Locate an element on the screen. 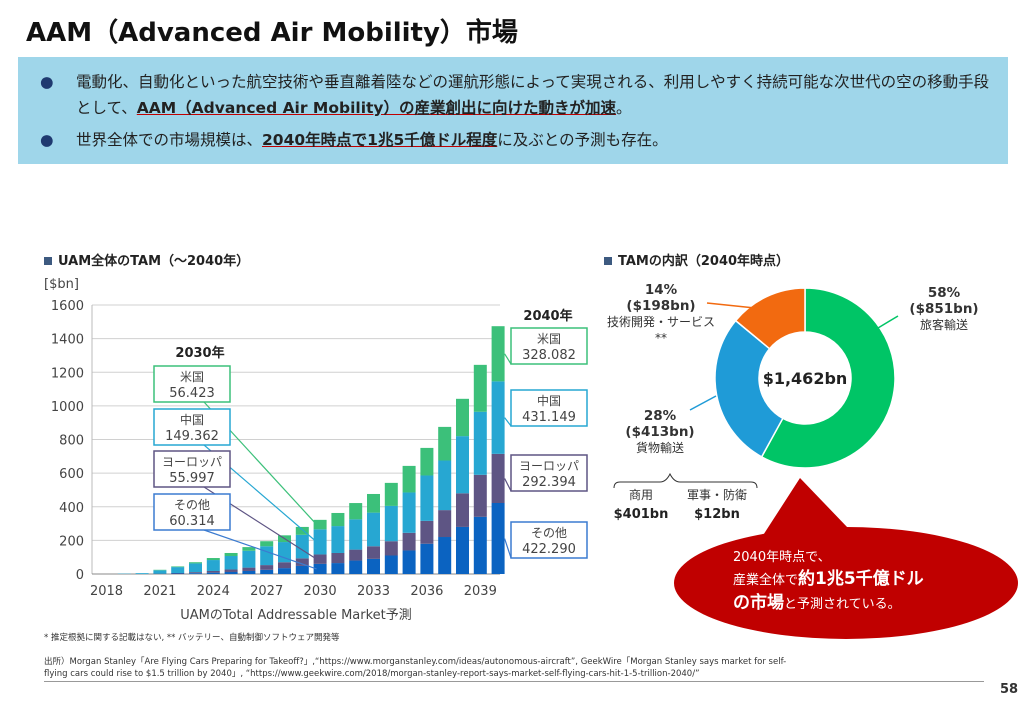  footnote: * 推定根拠に関する記載はない, ** バッテリー、自動制御ソフトウェア開発等 is located at coordinates (192, 638).